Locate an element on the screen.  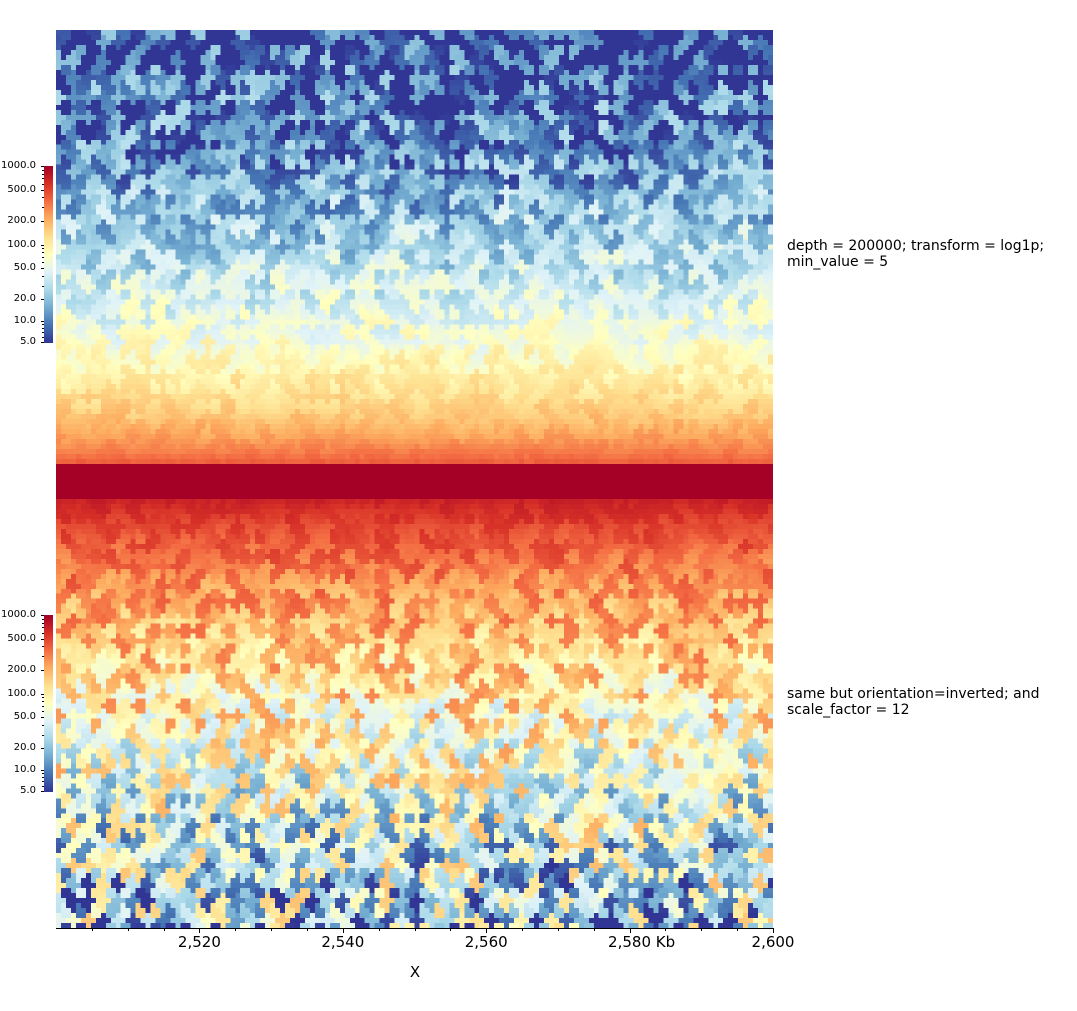
x-tick-label: 2,520 is located at coordinates (199, 942).